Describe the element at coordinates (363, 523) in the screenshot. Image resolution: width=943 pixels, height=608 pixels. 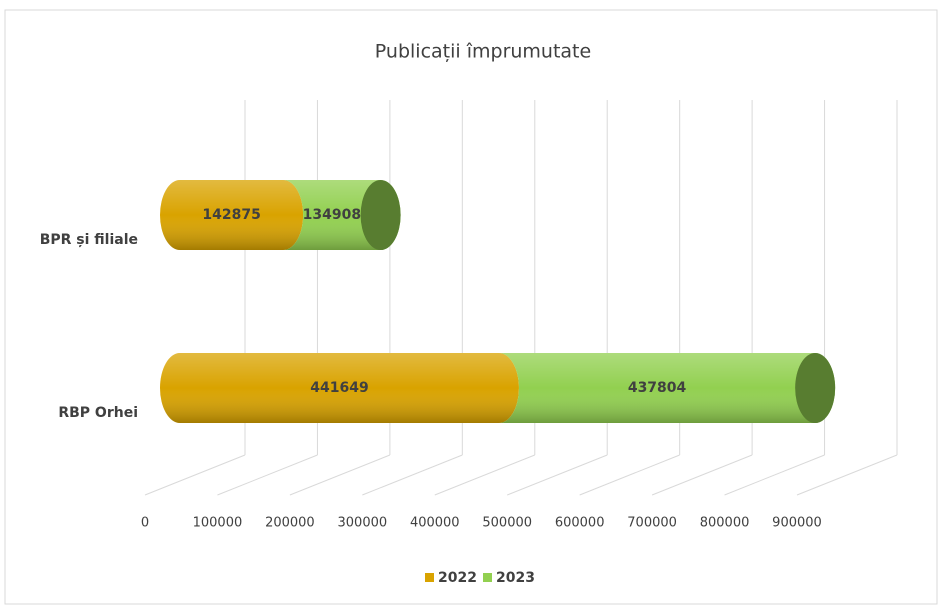
I see `x-tick-label: 300000` at that location.